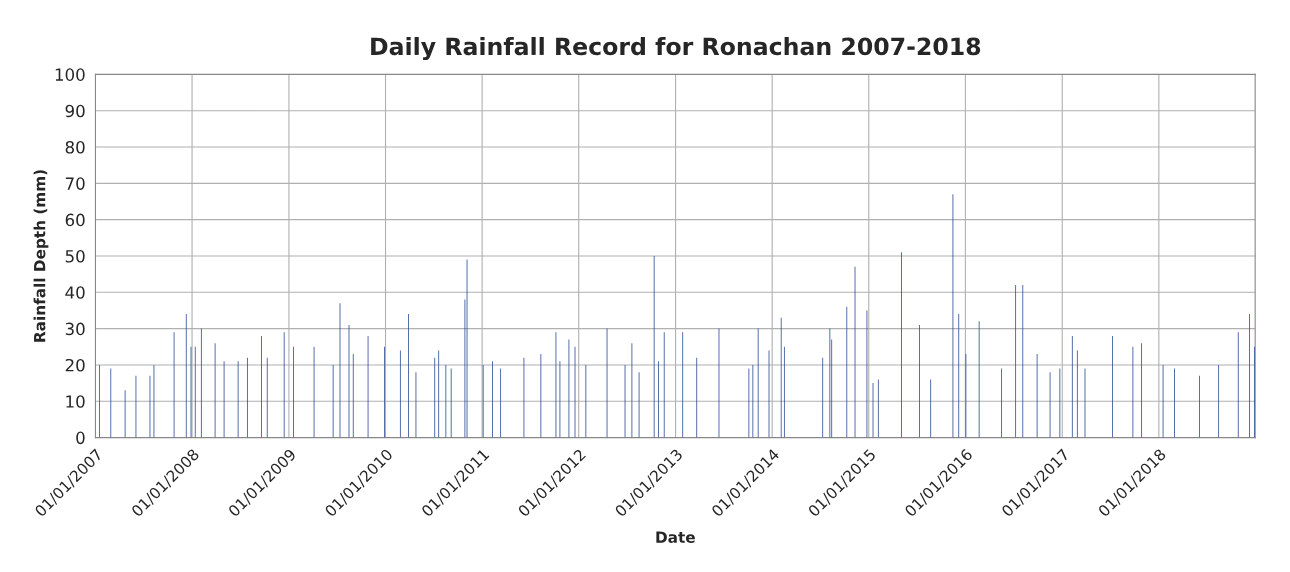 Image resolution: width=1290 pixels, height=572 pixels. I want to click on x-axis-title: Date, so click(675, 537).